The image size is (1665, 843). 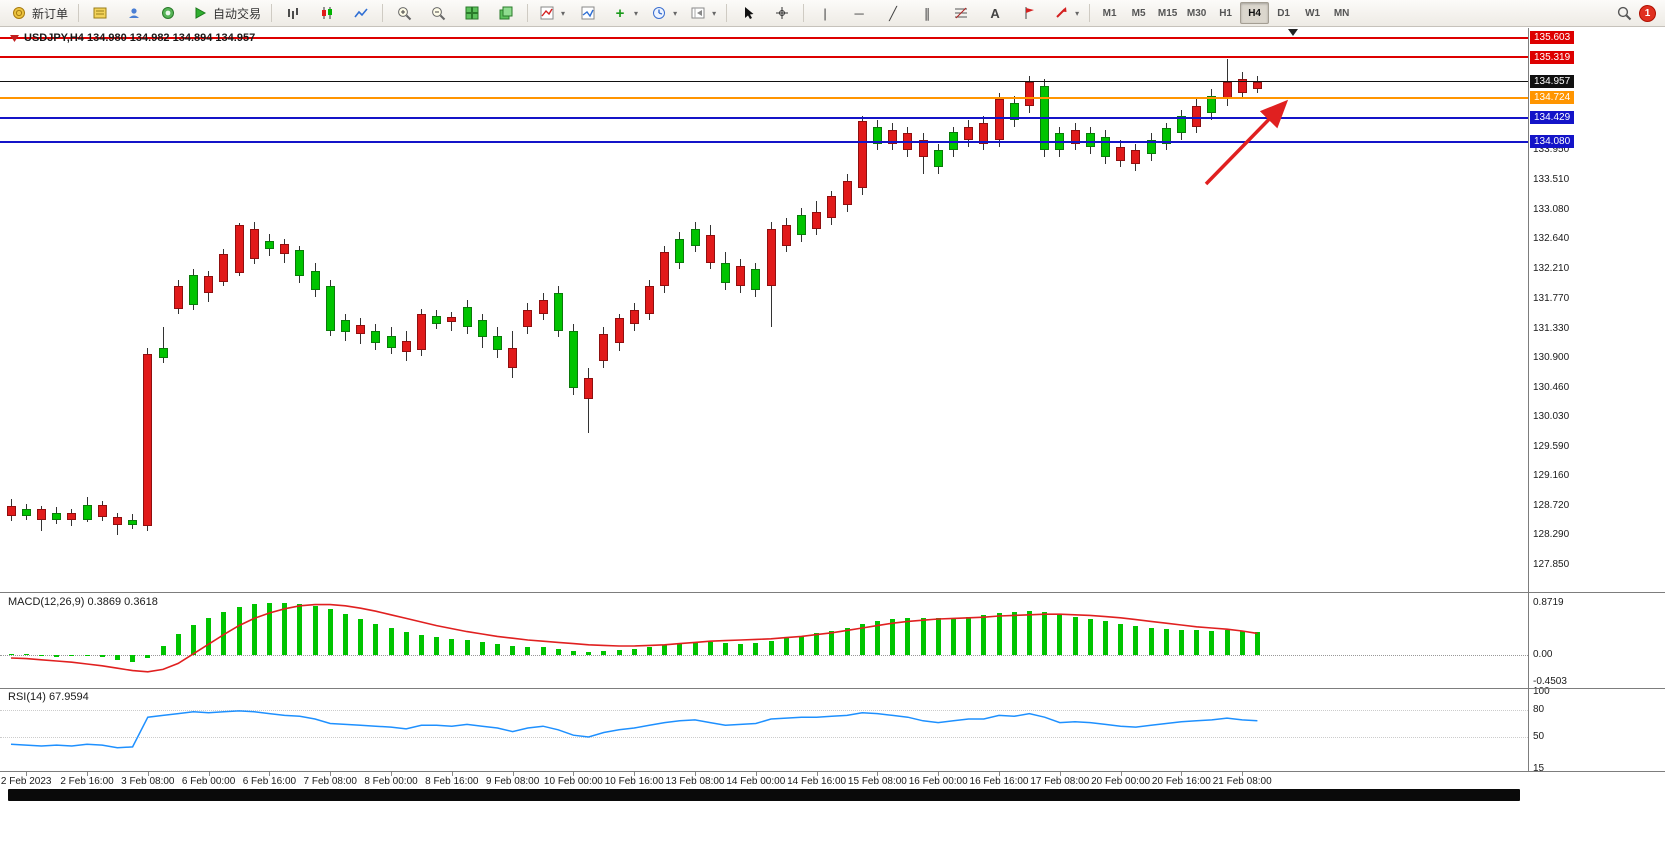 I want to click on text-tool-button: A, so click(x=995, y=13).